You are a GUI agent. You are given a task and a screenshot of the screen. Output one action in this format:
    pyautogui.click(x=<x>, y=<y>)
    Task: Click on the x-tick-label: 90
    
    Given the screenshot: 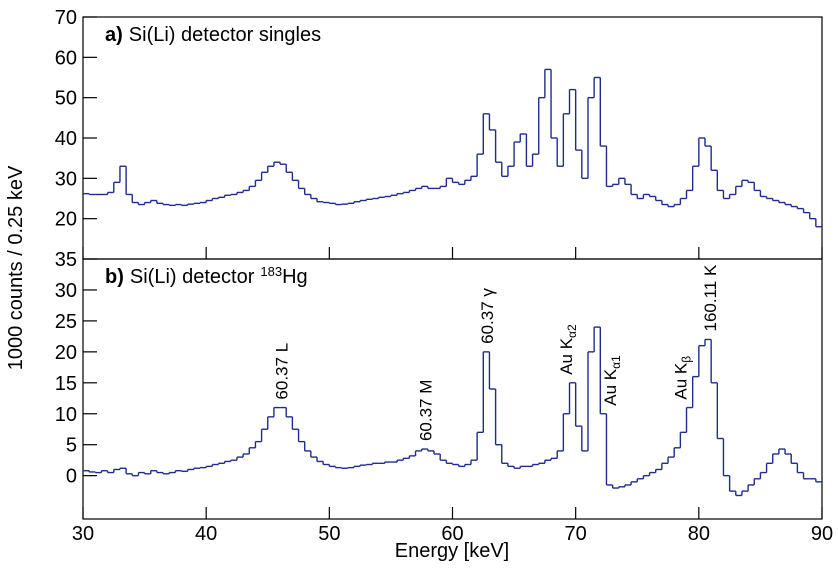 What is the action you would take?
    pyautogui.click(x=822, y=534)
    